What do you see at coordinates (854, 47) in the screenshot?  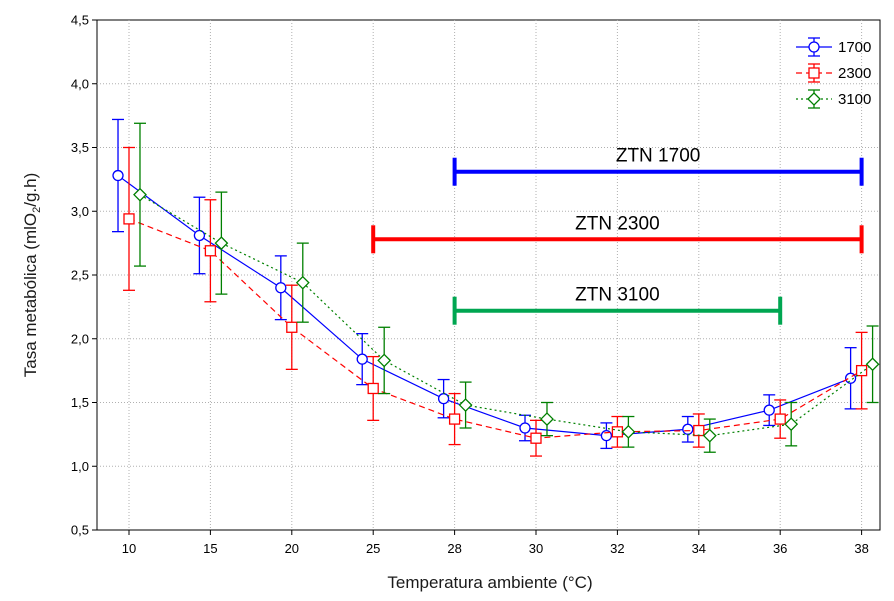 I see `legend-label: 1700` at bounding box center [854, 47].